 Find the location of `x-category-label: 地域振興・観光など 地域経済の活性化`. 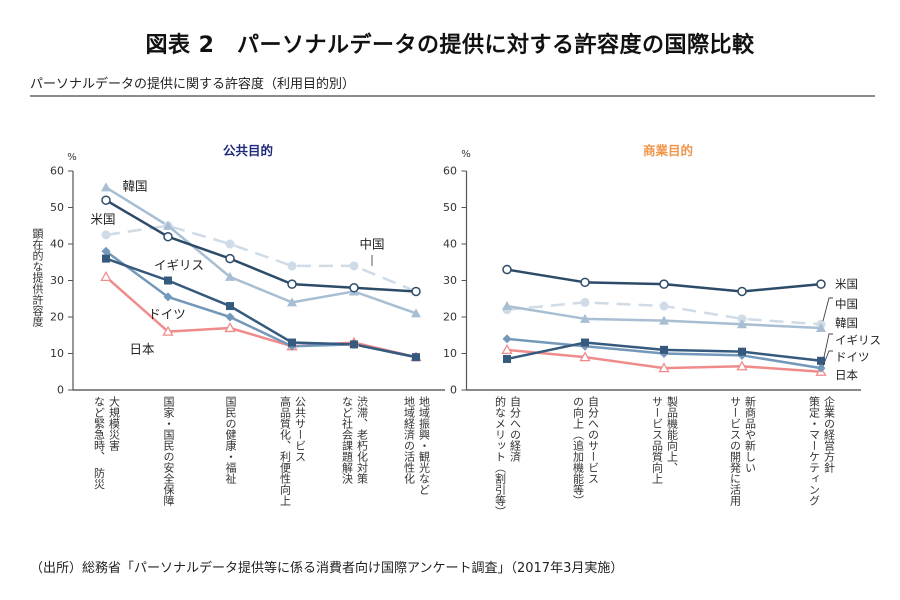

x-category-label: 地域振興・観光など 地域経済の活性化 is located at coordinates (417, 445).